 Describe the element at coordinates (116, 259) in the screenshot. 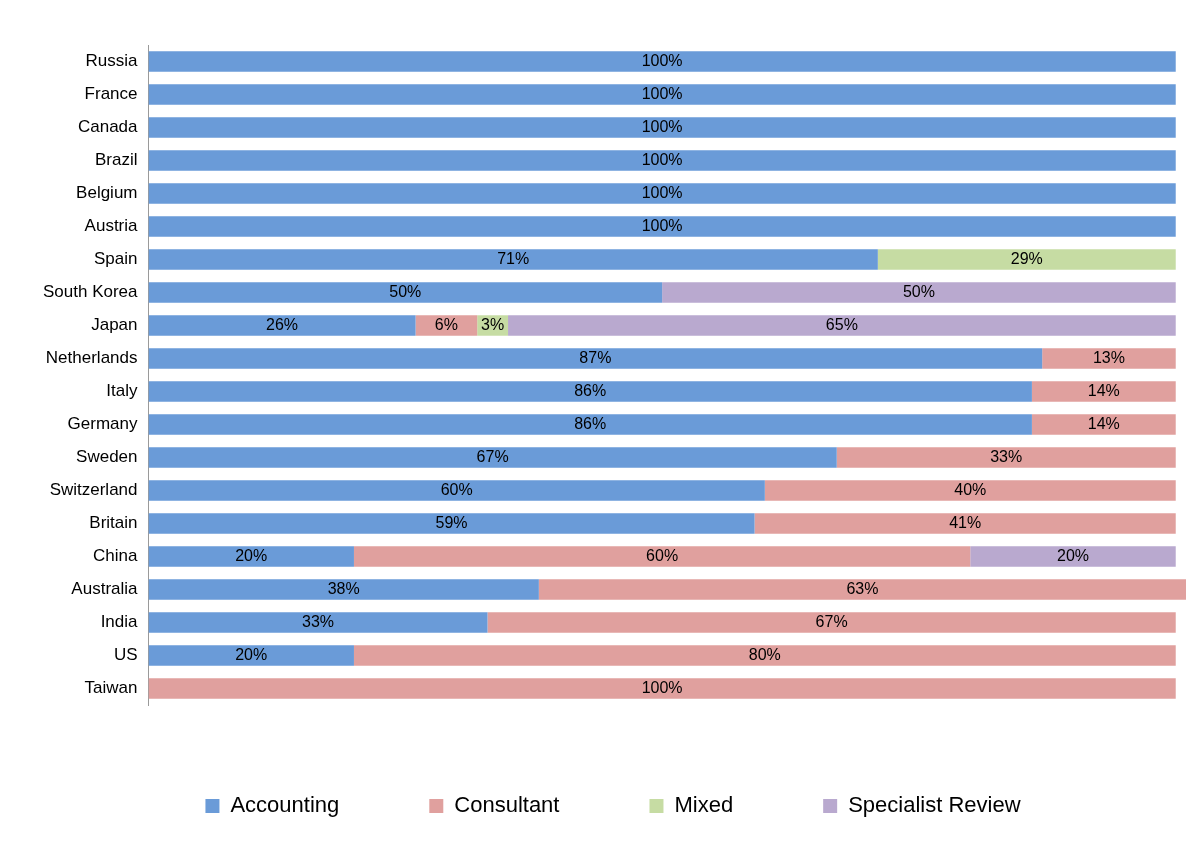

I see `y-tick-label: Spain` at that location.